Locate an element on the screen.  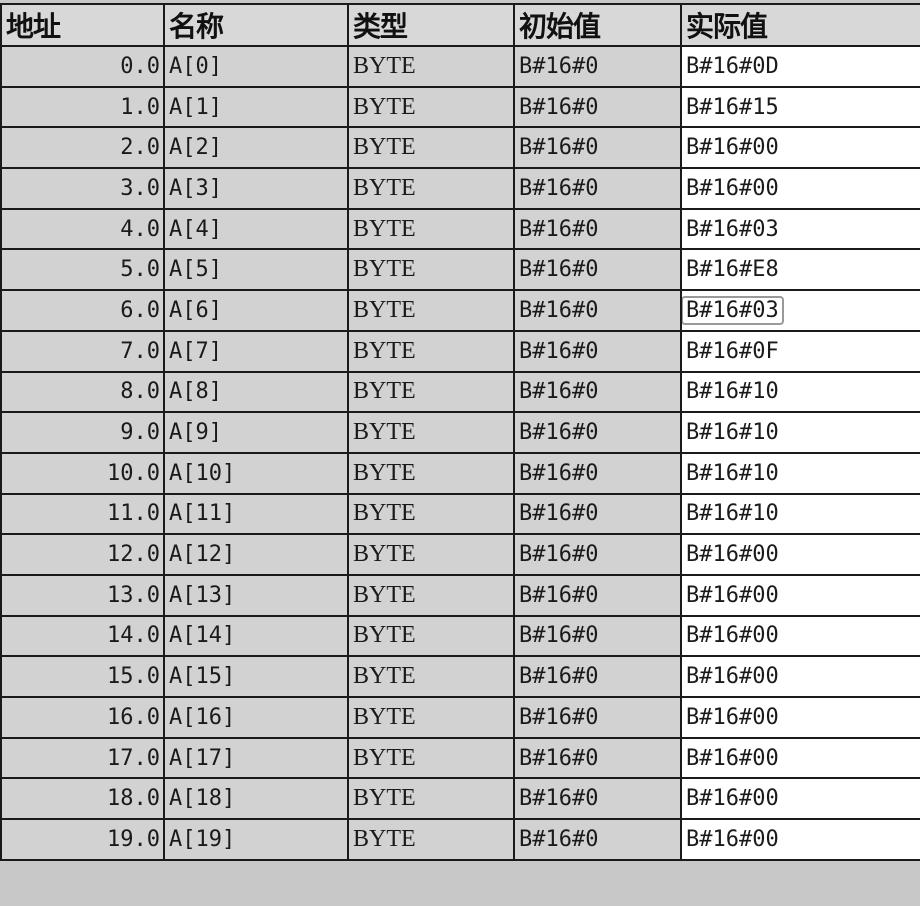
address-cell: 12.0 is located at coordinates (82, 554).